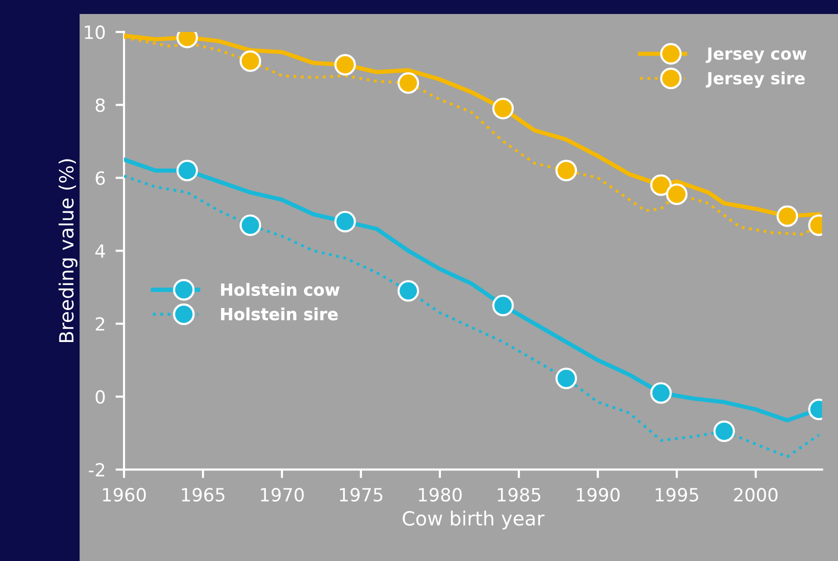  I want to click on x-tick-label: 1985, so click(519, 495).